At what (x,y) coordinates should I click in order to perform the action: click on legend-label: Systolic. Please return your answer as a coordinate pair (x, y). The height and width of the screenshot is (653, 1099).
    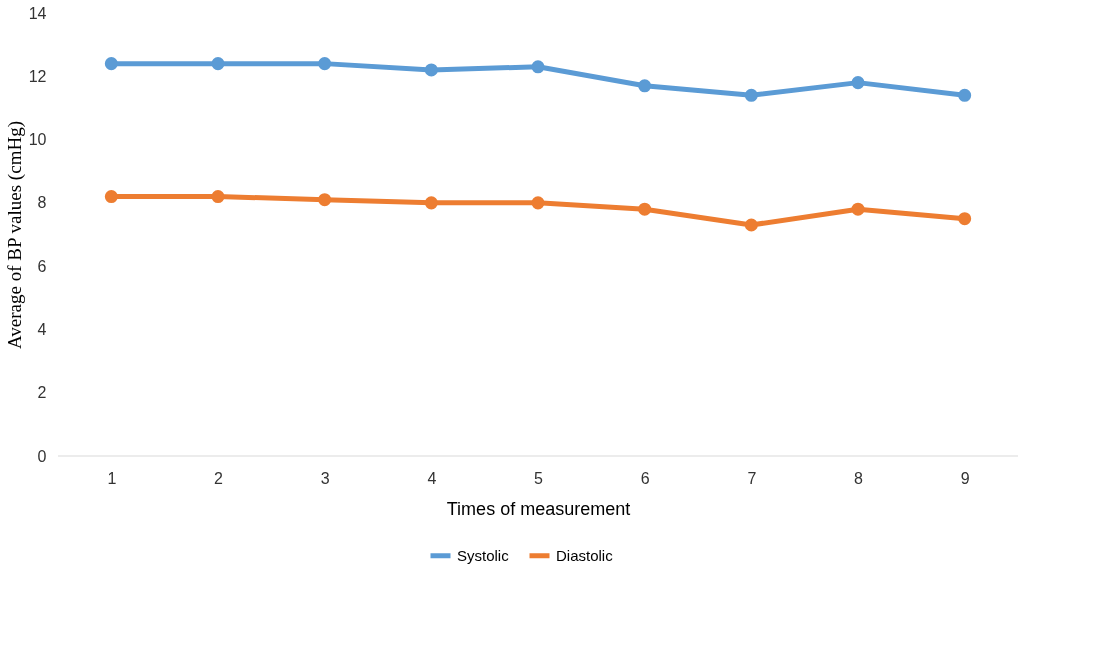
    Looking at the image, I should click on (483, 555).